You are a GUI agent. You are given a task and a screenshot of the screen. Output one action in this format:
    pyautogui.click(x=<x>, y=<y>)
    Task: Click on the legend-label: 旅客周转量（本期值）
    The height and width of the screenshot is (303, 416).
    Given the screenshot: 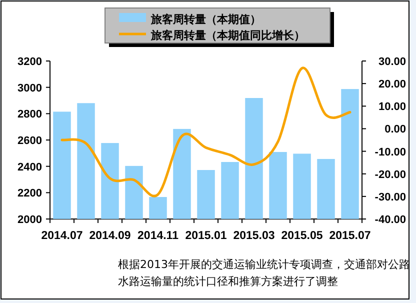 What is the action you would take?
    pyautogui.click(x=205, y=19)
    